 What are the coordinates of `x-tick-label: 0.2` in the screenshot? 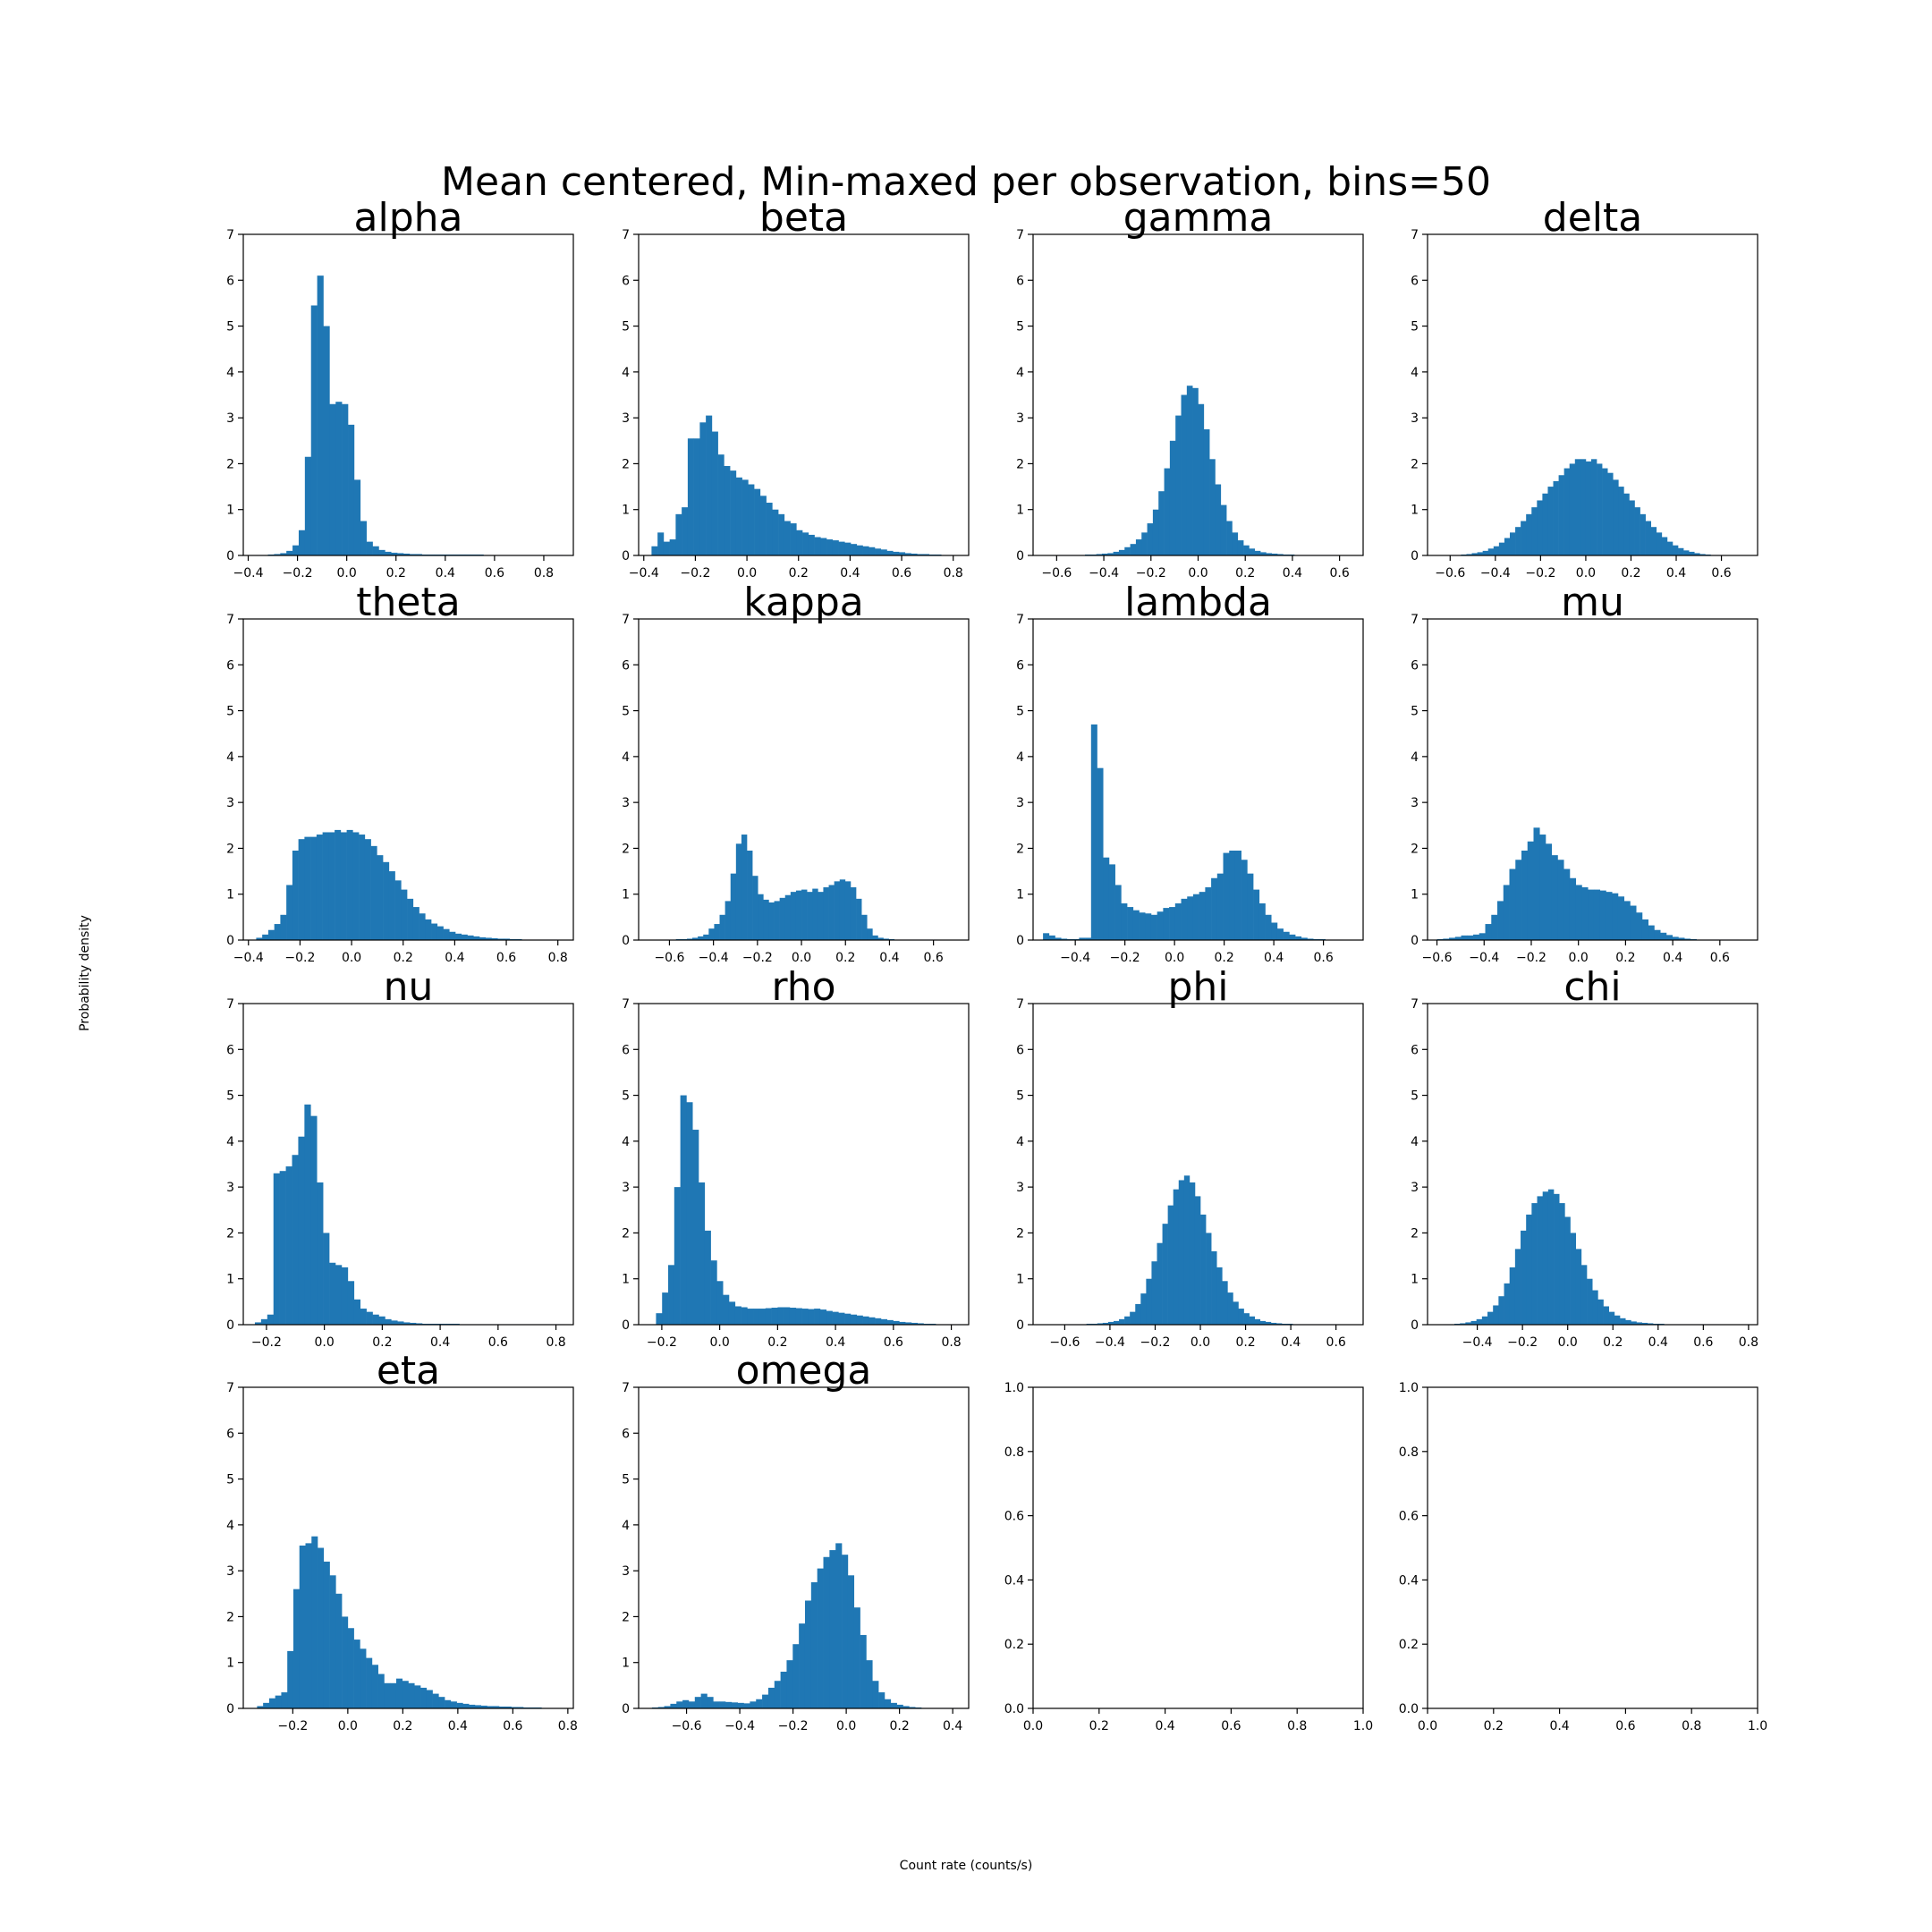 It's located at (1494, 1726).